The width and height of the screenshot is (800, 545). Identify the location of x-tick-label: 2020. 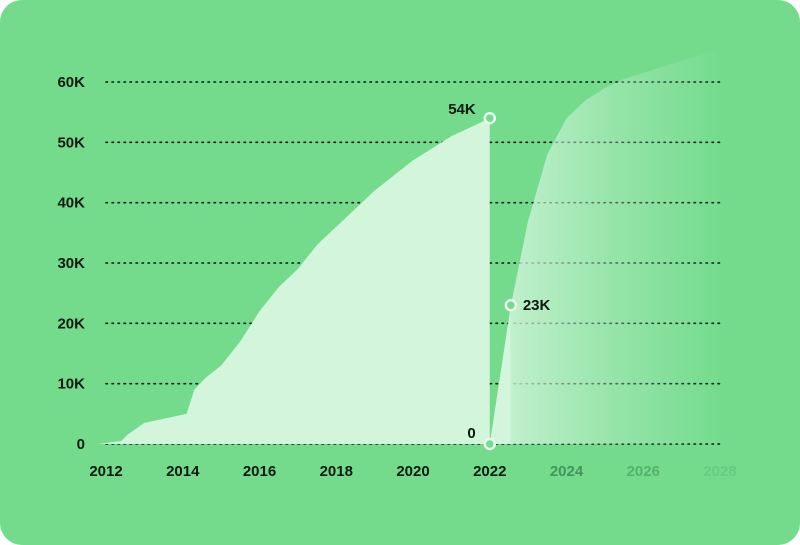
(412, 471).